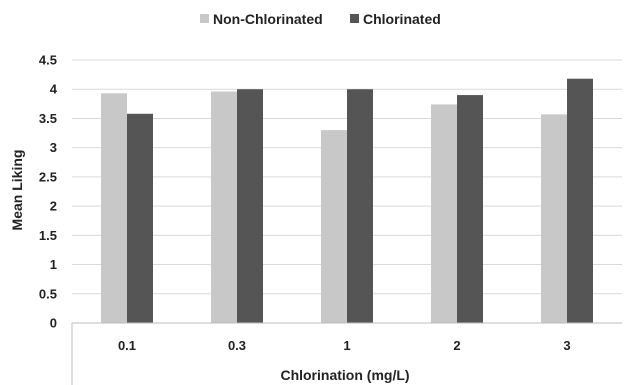 The width and height of the screenshot is (627, 385). I want to click on y-tick-label: 4, so click(54, 89).